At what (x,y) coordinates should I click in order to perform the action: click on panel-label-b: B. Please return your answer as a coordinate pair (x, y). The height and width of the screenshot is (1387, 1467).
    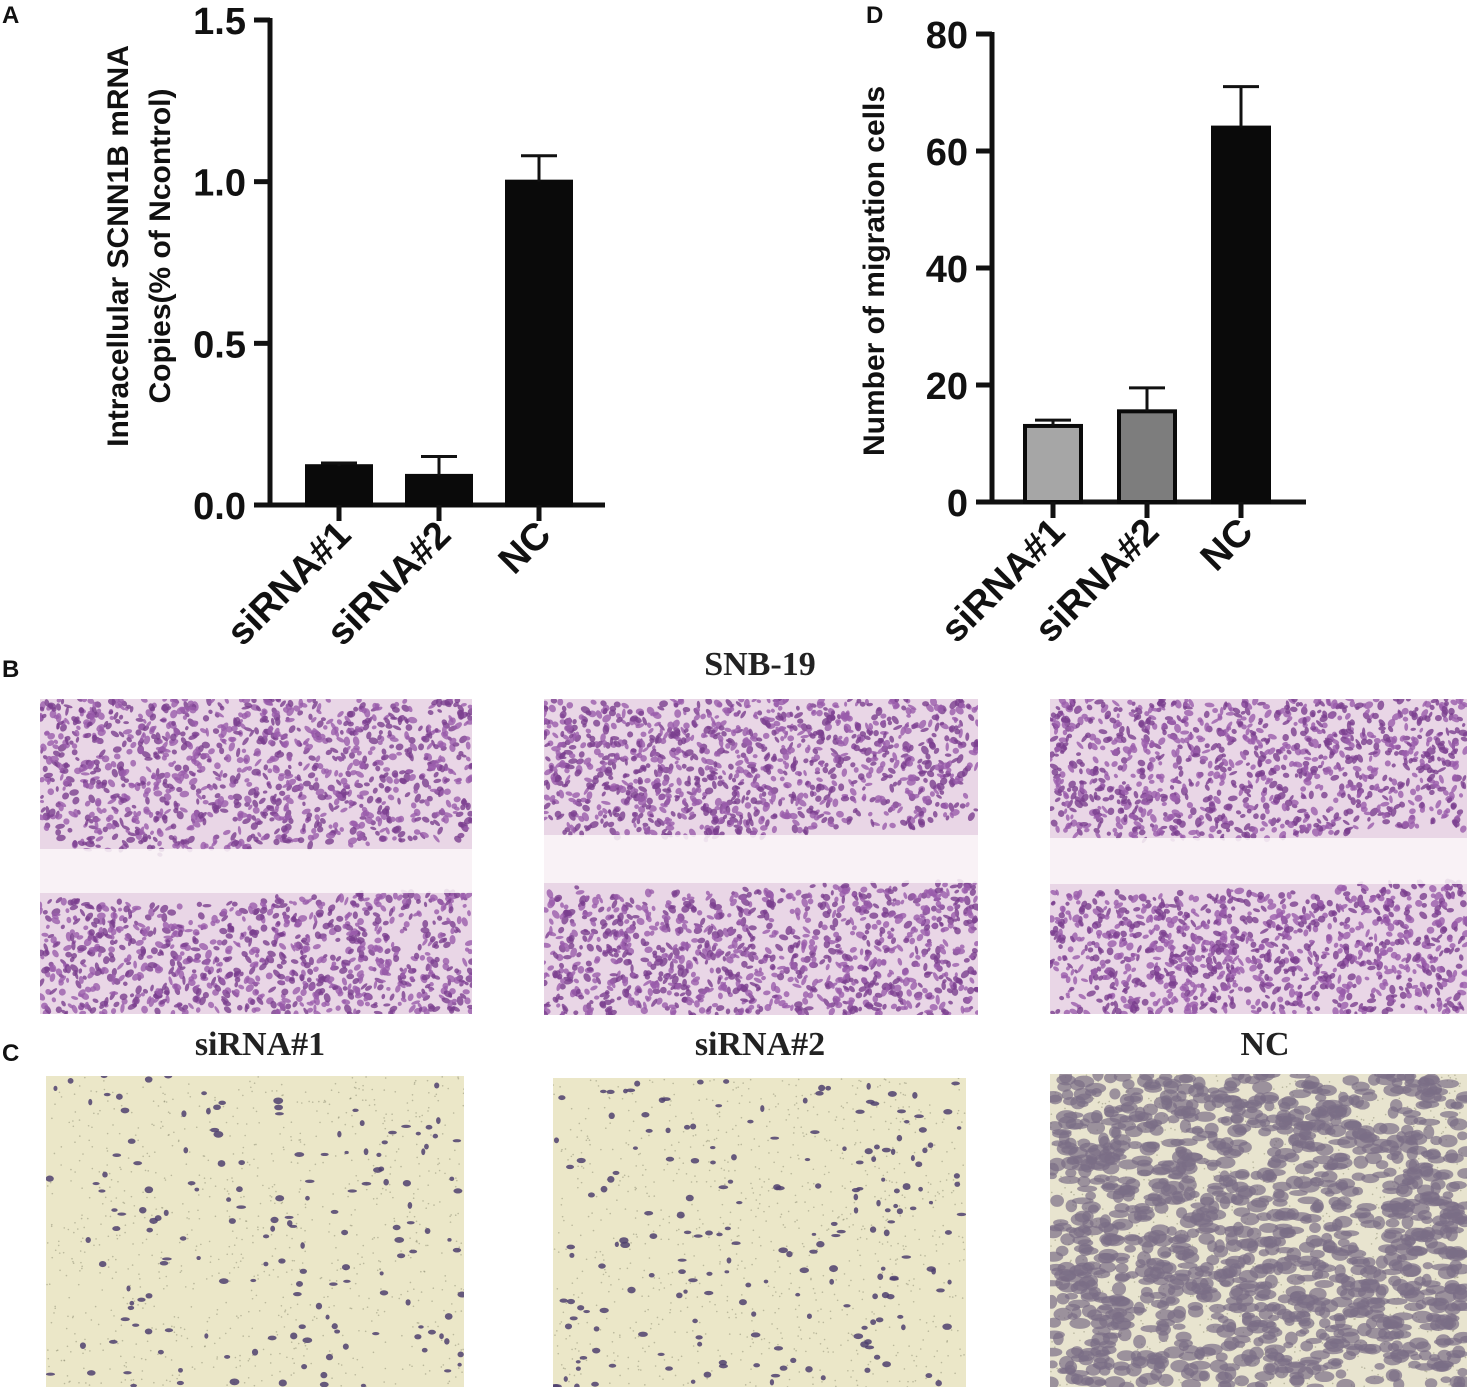
    Looking at the image, I should click on (11, 669).